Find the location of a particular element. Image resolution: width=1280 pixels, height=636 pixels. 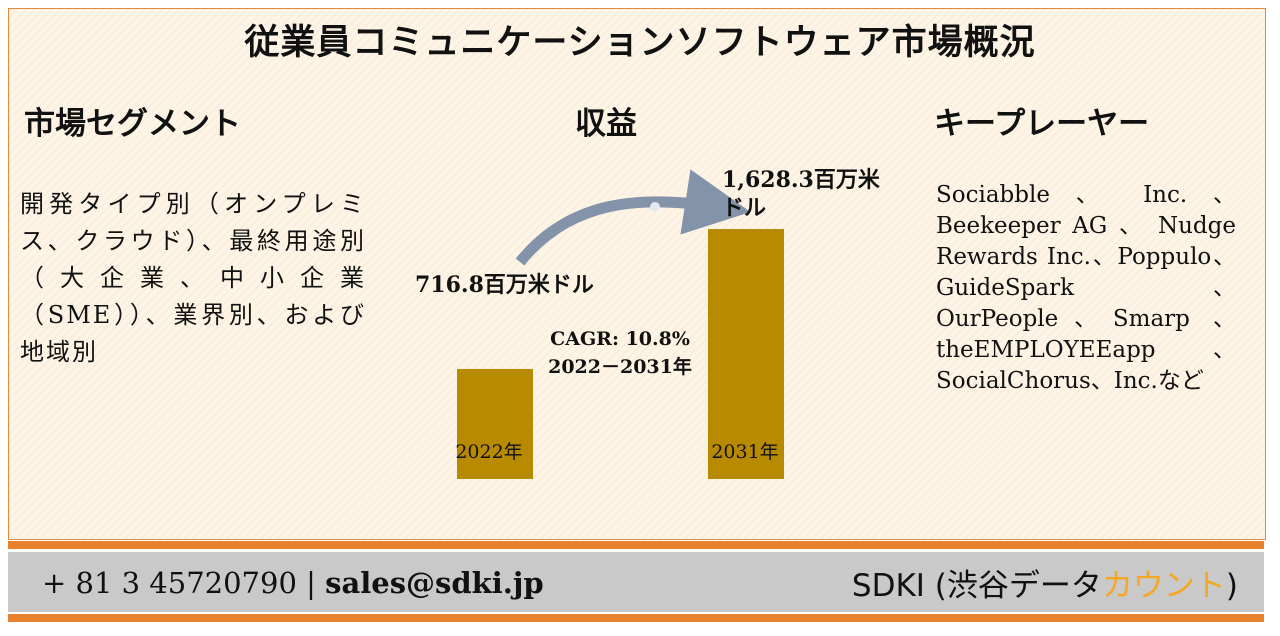

footer-stripe-top is located at coordinates (636, 545).